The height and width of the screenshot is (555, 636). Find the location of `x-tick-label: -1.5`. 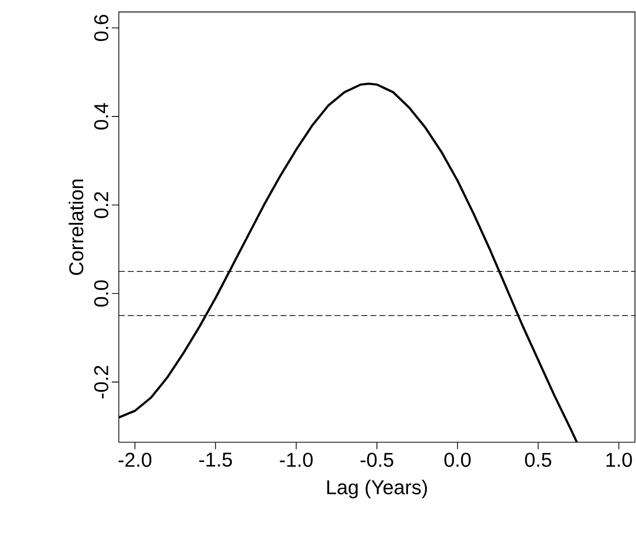

x-tick-label: -1.5 is located at coordinates (215, 459).